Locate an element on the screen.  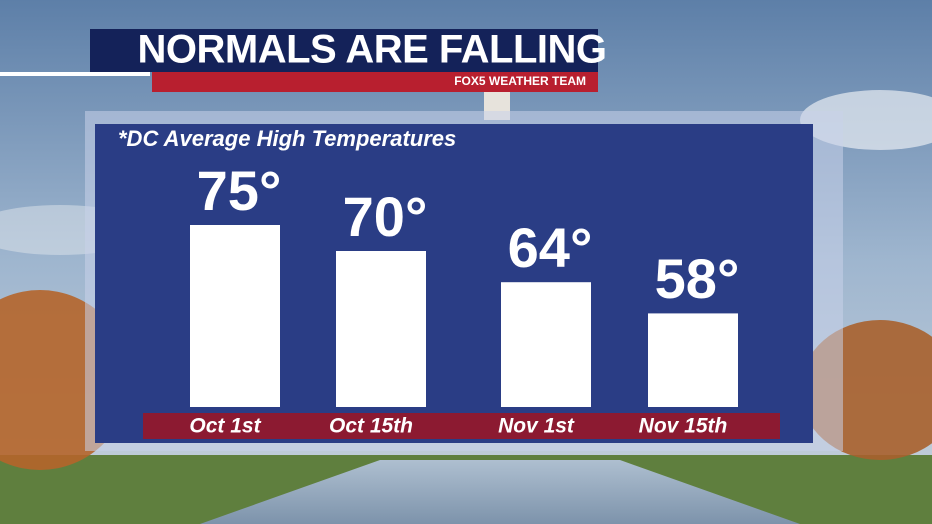
chart-title: NORMALS ARE FALLING is located at coordinates (372, 50).